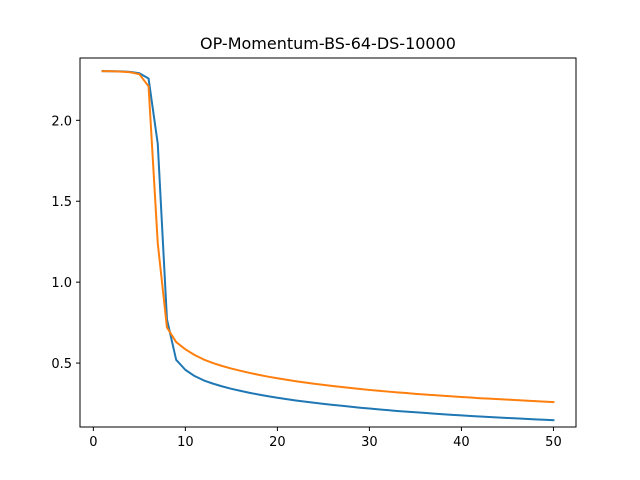  Describe the element at coordinates (369, 442) in the screenshot. I see `x-tick-label: 30` at that location.